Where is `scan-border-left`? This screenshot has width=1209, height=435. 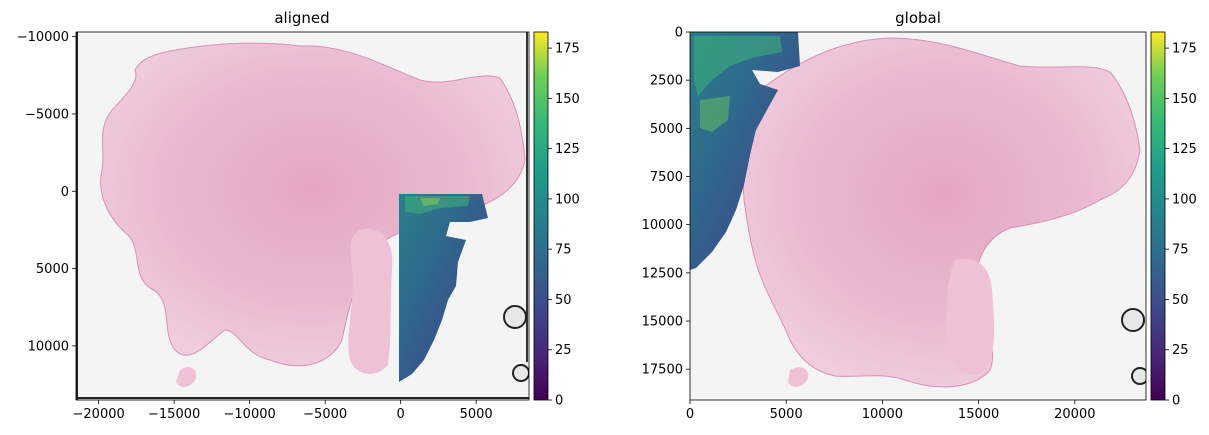
scan-border-left is located at coordinates (77, 216).